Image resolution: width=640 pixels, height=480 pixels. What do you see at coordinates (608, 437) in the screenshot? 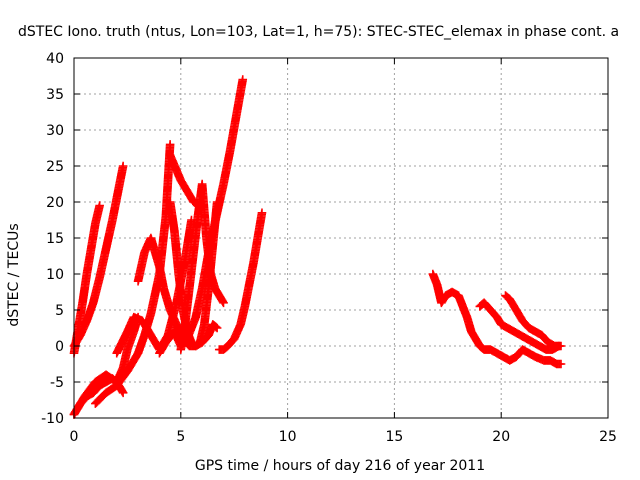
I see `x-tick-label: 25` at bounding box center [608, 437].